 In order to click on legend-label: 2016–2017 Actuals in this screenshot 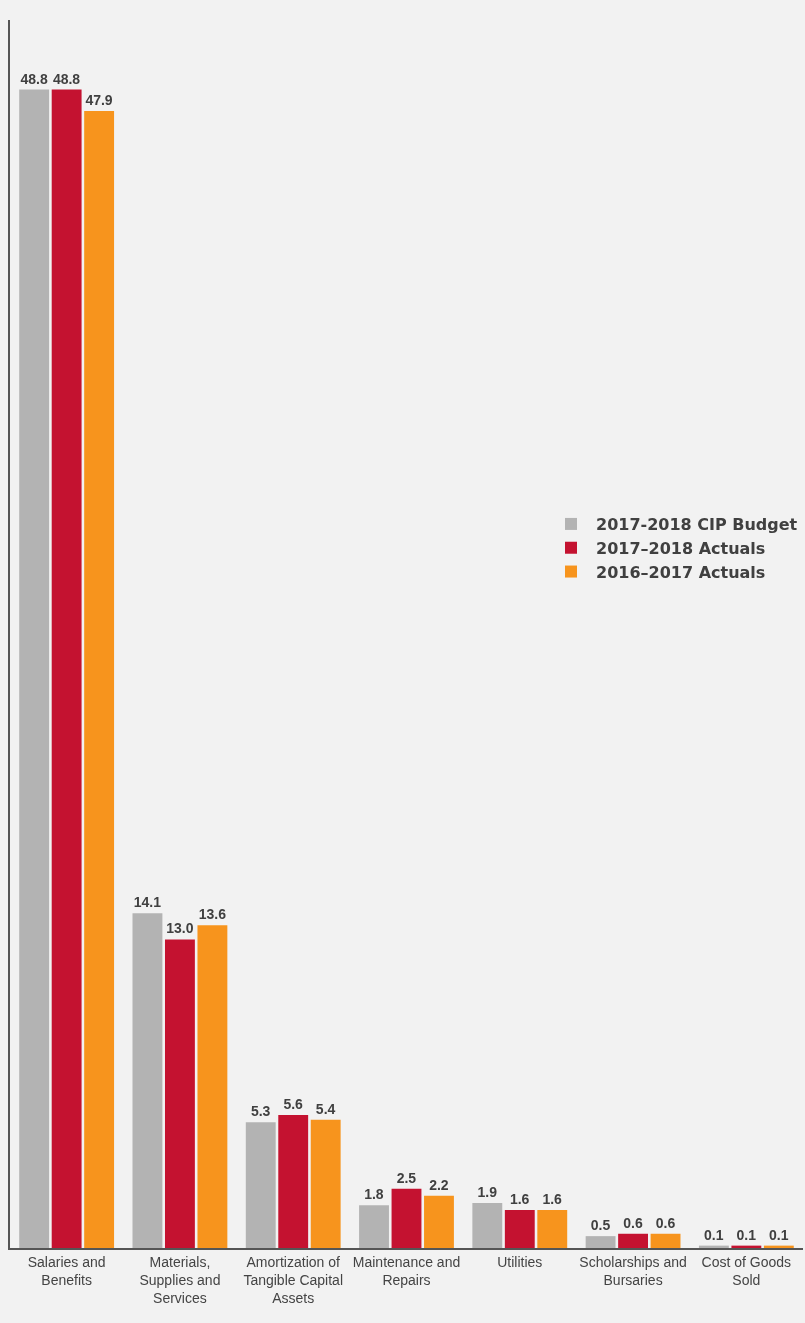, I will do `click(681, 572)`.